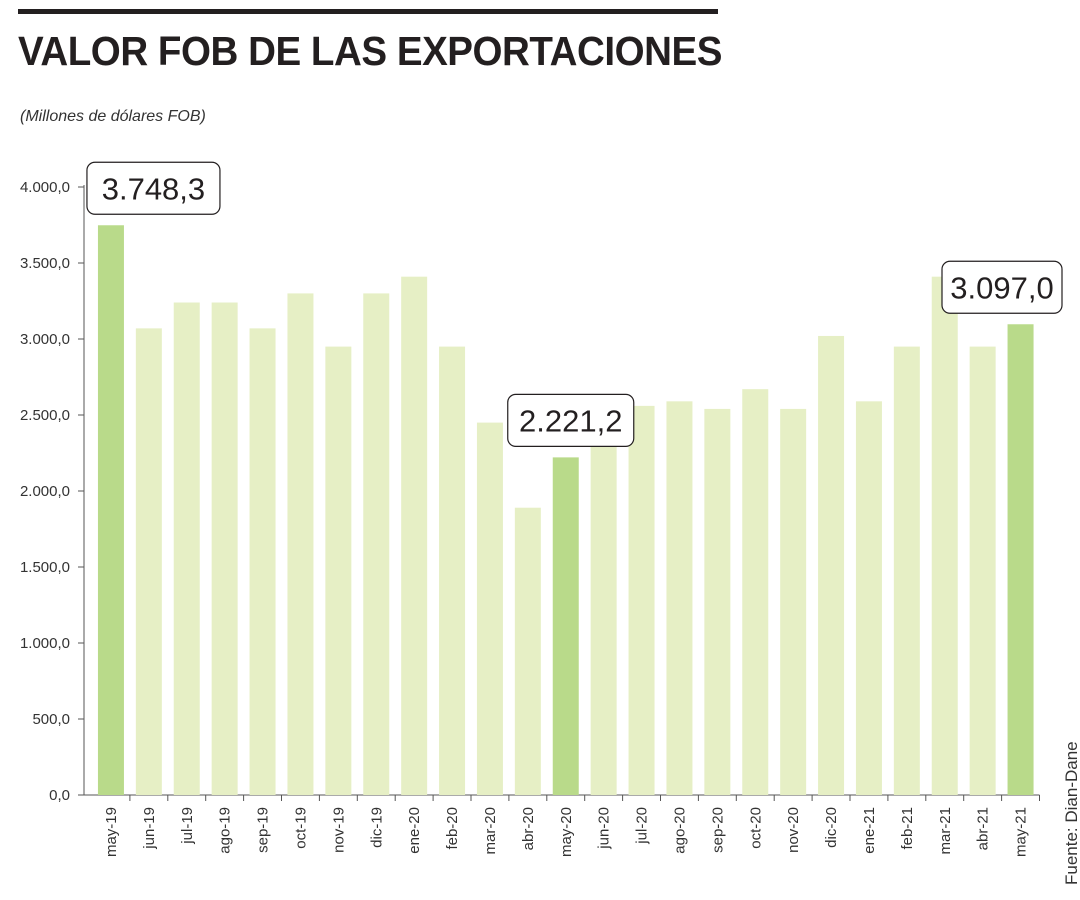 The image size is (1080, 900). Describe the element at coordinates (45, 567) in the screenshot. I see `y-tick-label: 1.500,0` at that location.